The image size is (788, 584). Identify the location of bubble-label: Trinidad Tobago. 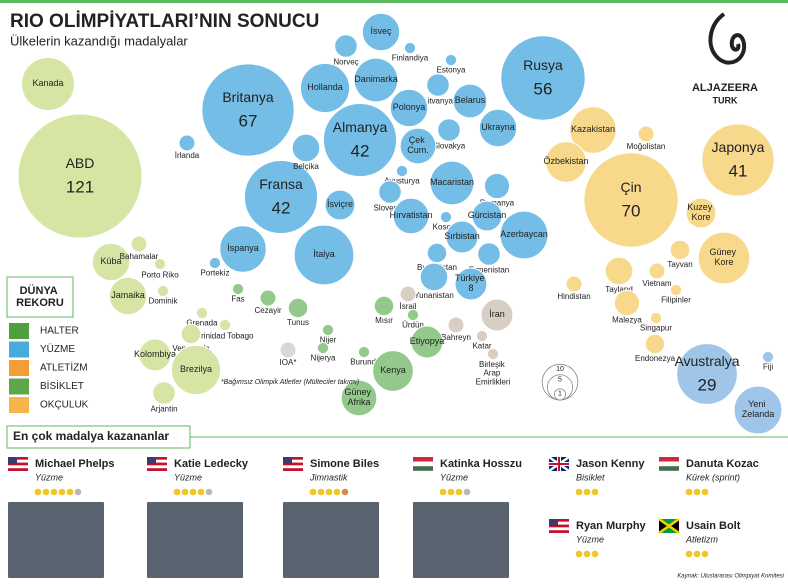
(225, 336).